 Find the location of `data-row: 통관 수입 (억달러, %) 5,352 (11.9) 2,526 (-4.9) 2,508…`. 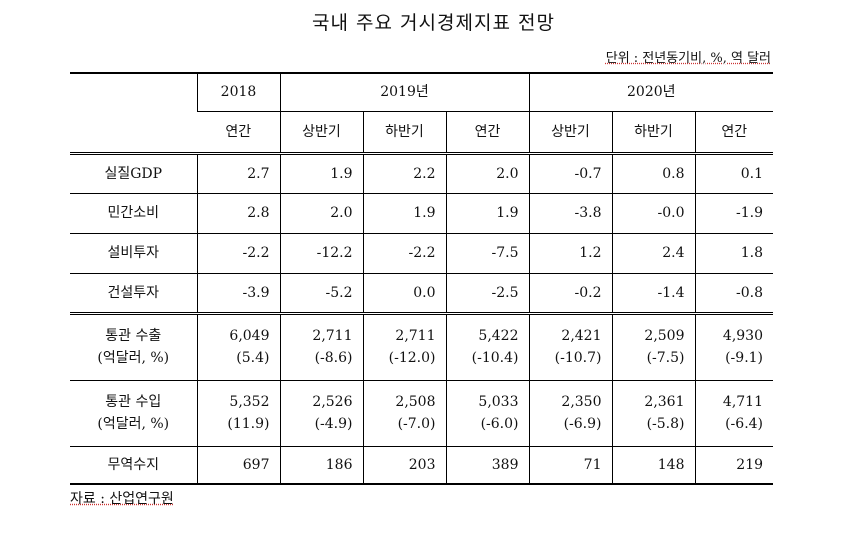

data-row: 통관 수입 (억달러, %) 5,352 (11.9) 2,526 (-4.9) 2,508… is located at coordinates (422, 413).